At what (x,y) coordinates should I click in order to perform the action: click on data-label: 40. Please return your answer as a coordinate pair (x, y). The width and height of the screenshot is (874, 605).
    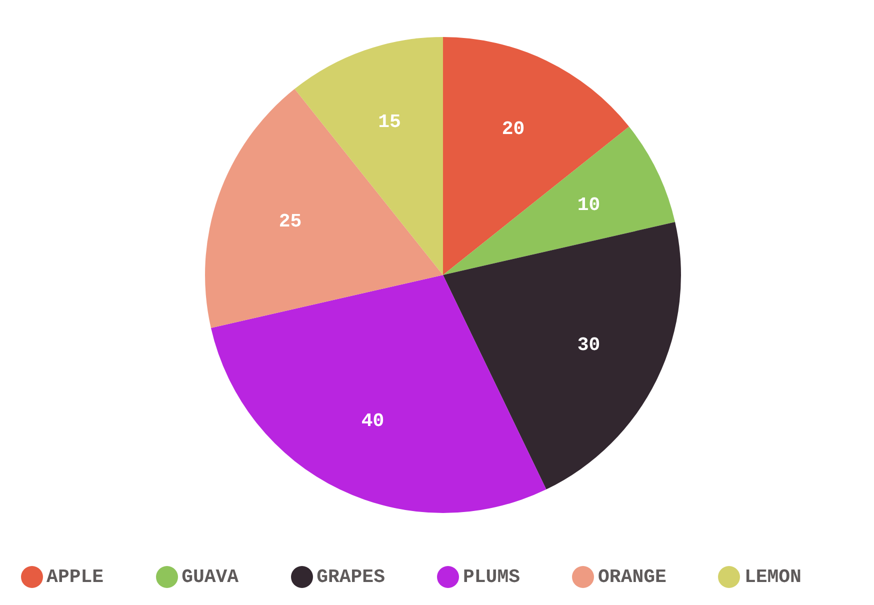
    Looking at the image, I should click on (372, 421).